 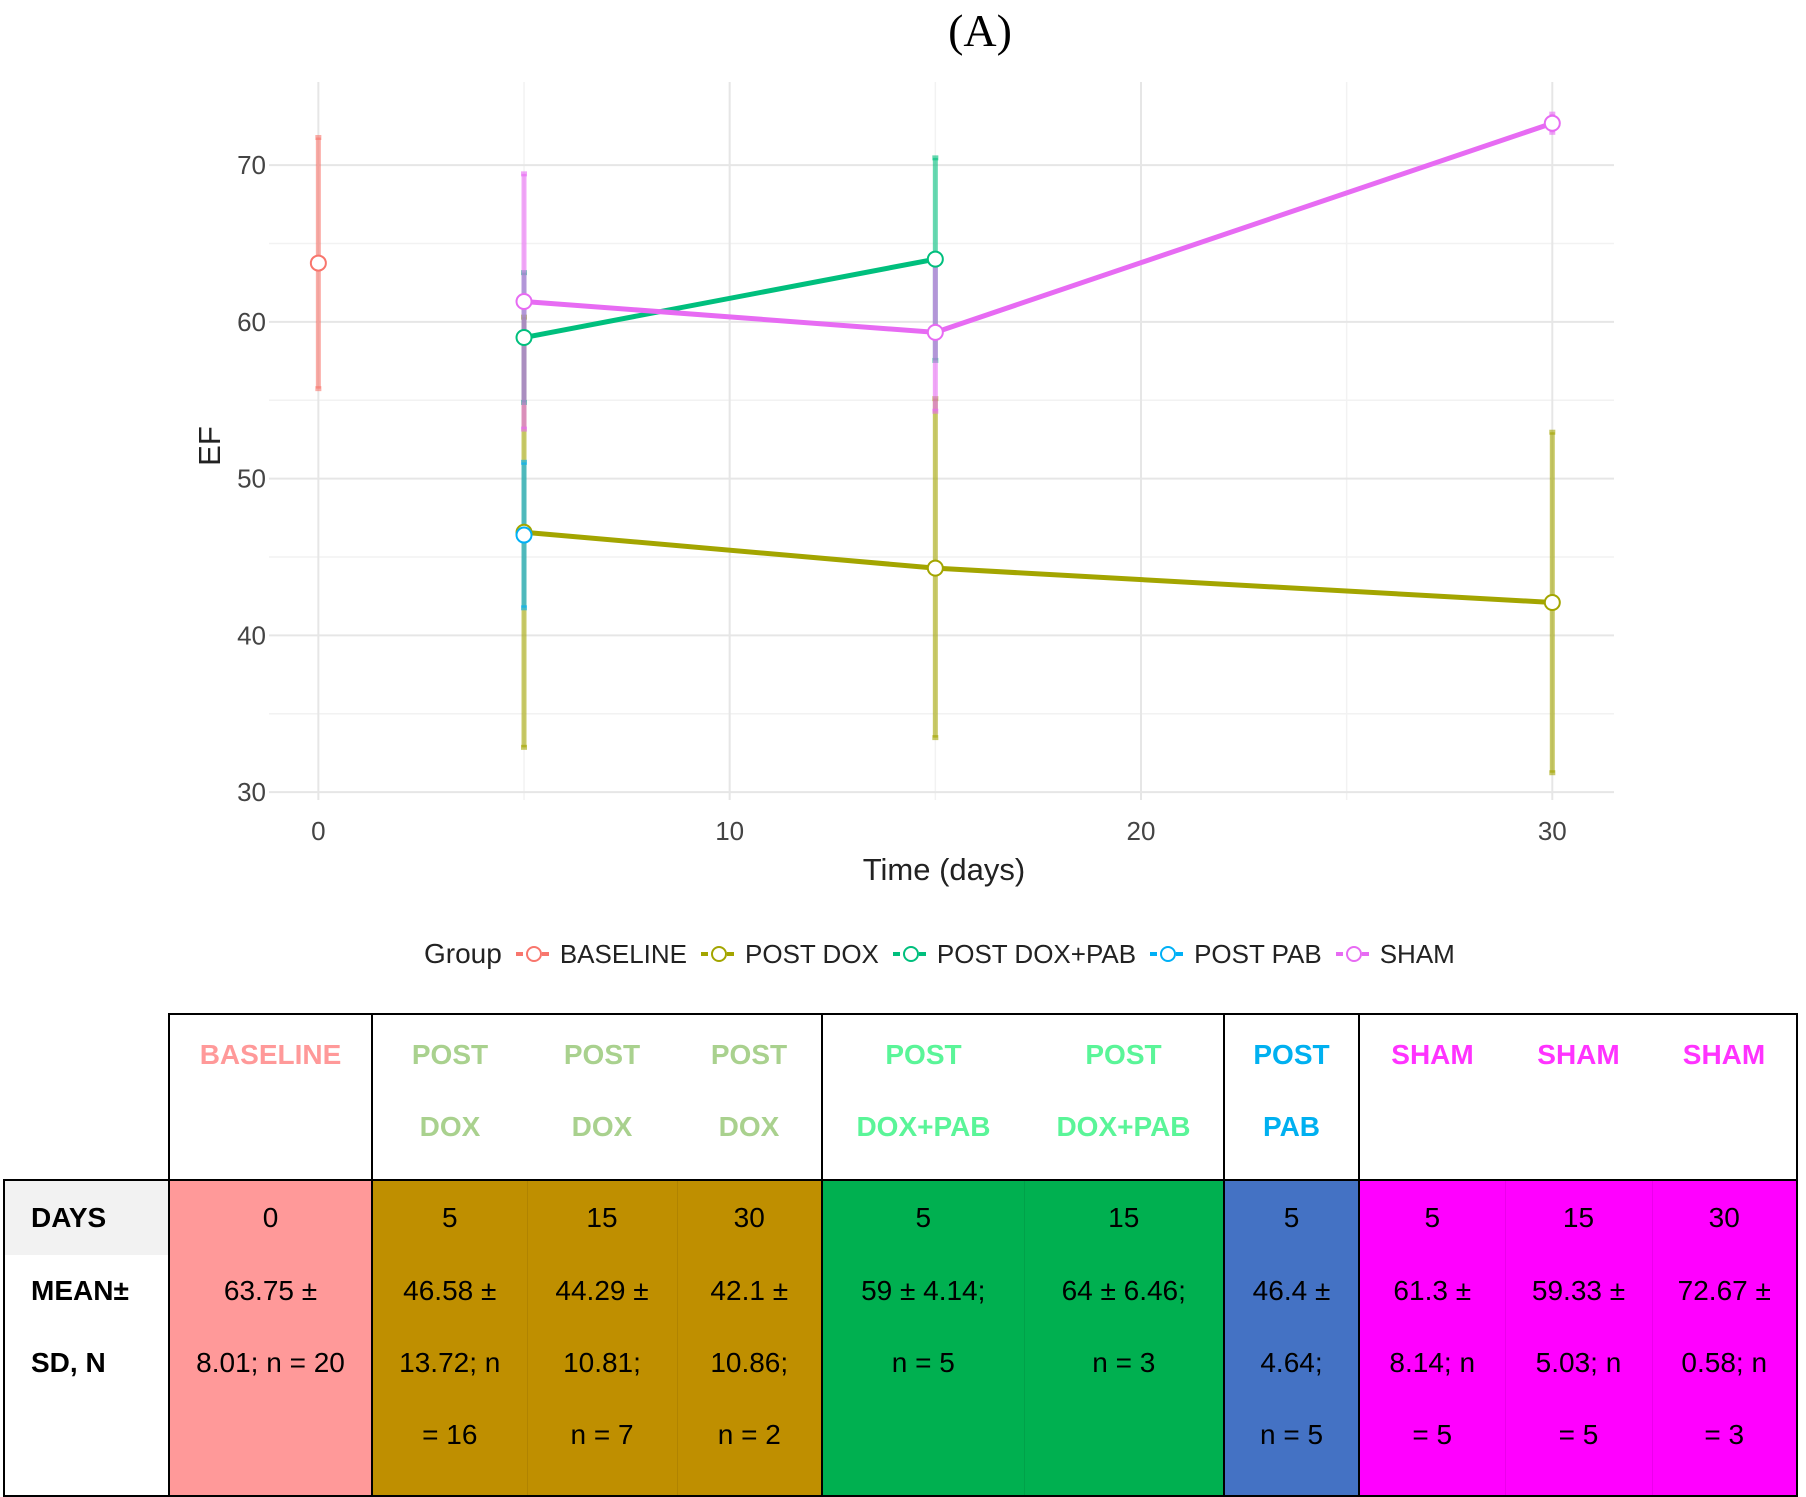 I want to click on legend-title: Group, so click(x=463, y=953).